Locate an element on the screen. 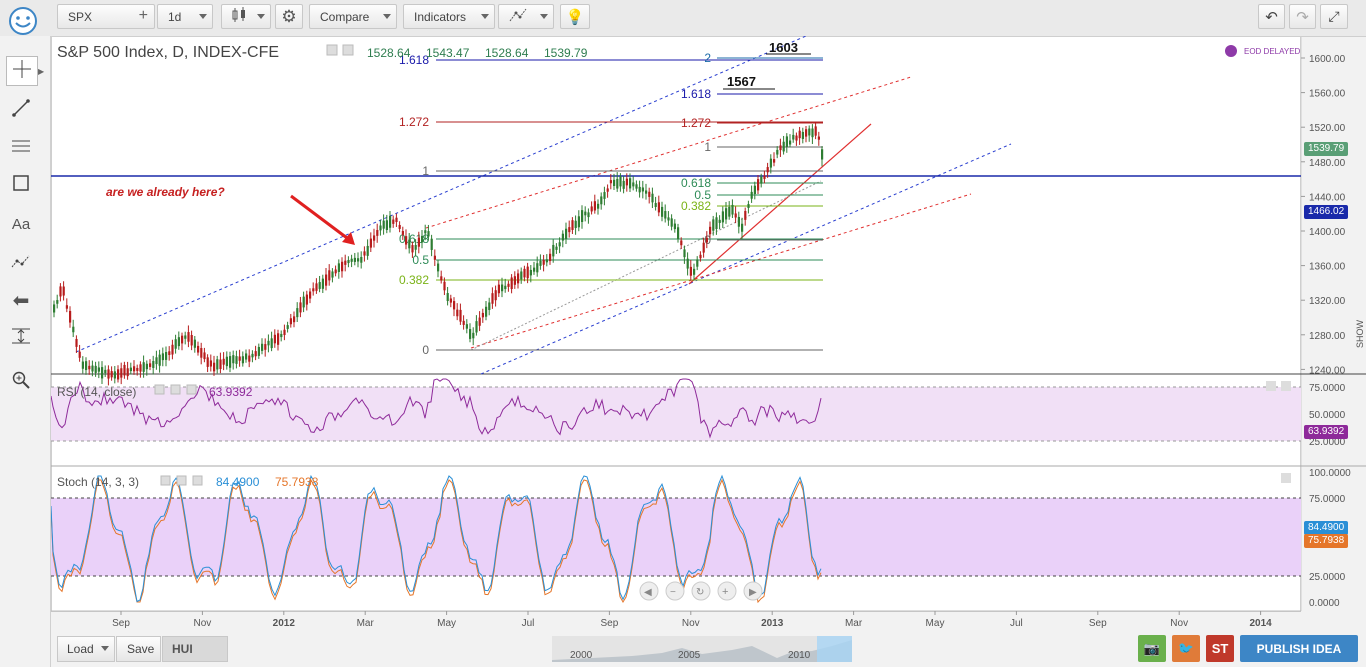 The height and width of the screenshot is (667, 1366). measure-tool-button is located at coordinates (21, 338).